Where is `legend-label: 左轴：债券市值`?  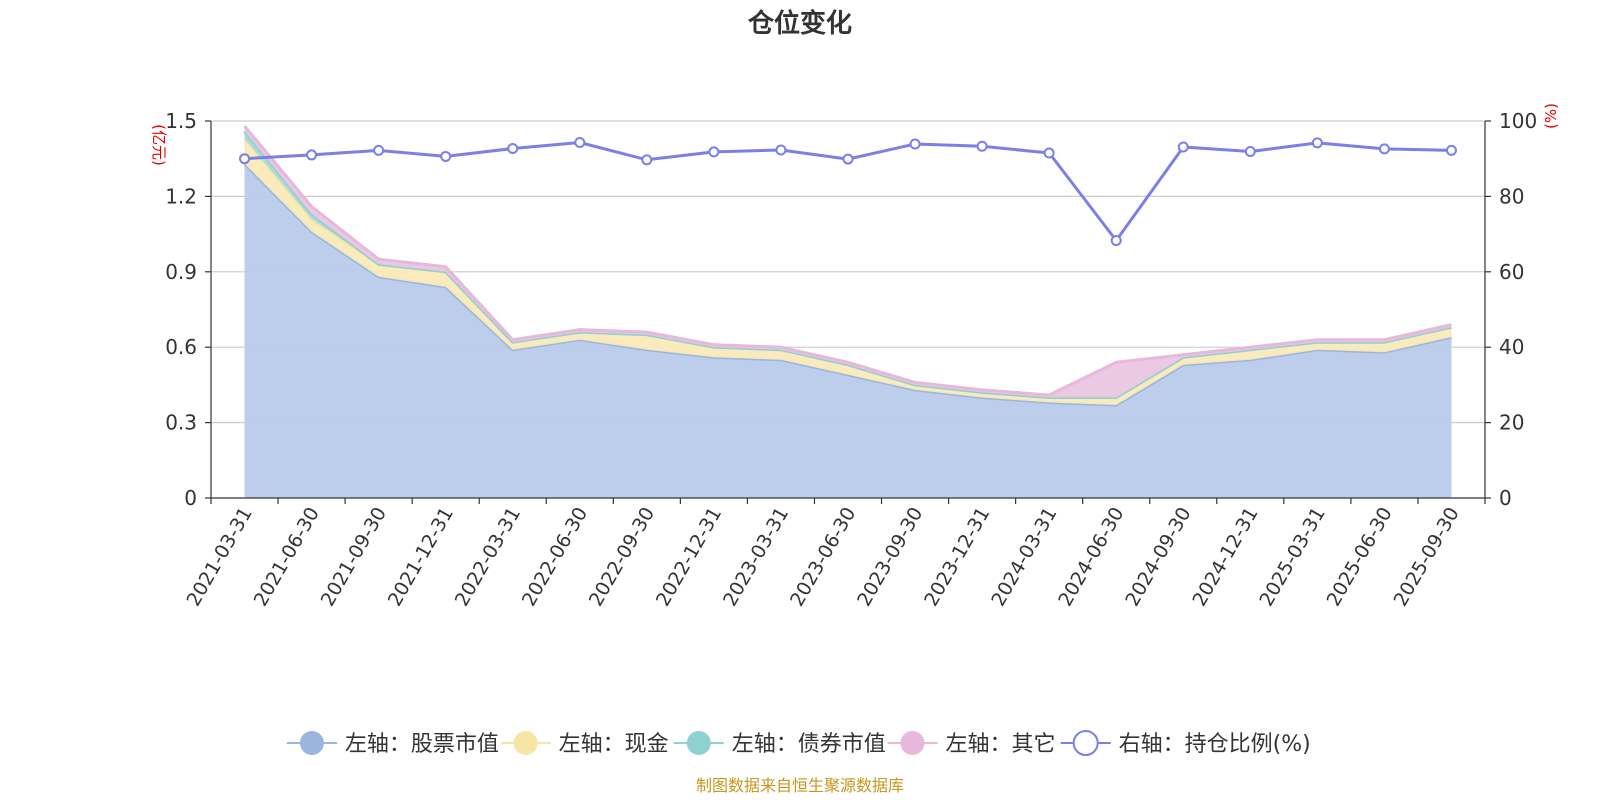 legend-label: 左轴：债券市值 is located at coordinates (809, 744).